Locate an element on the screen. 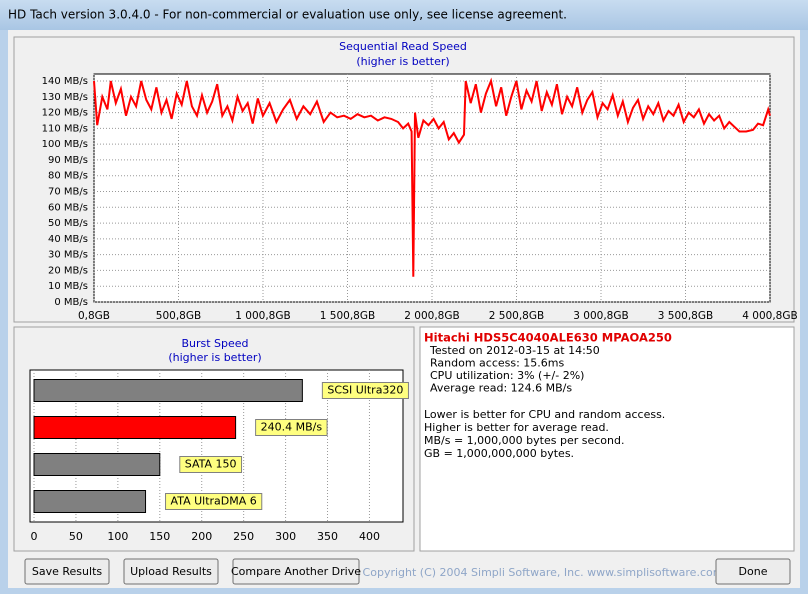 The width and height of the screenshot is (808, 594). button-label: Upload Results is located at coordinates (171, 571).